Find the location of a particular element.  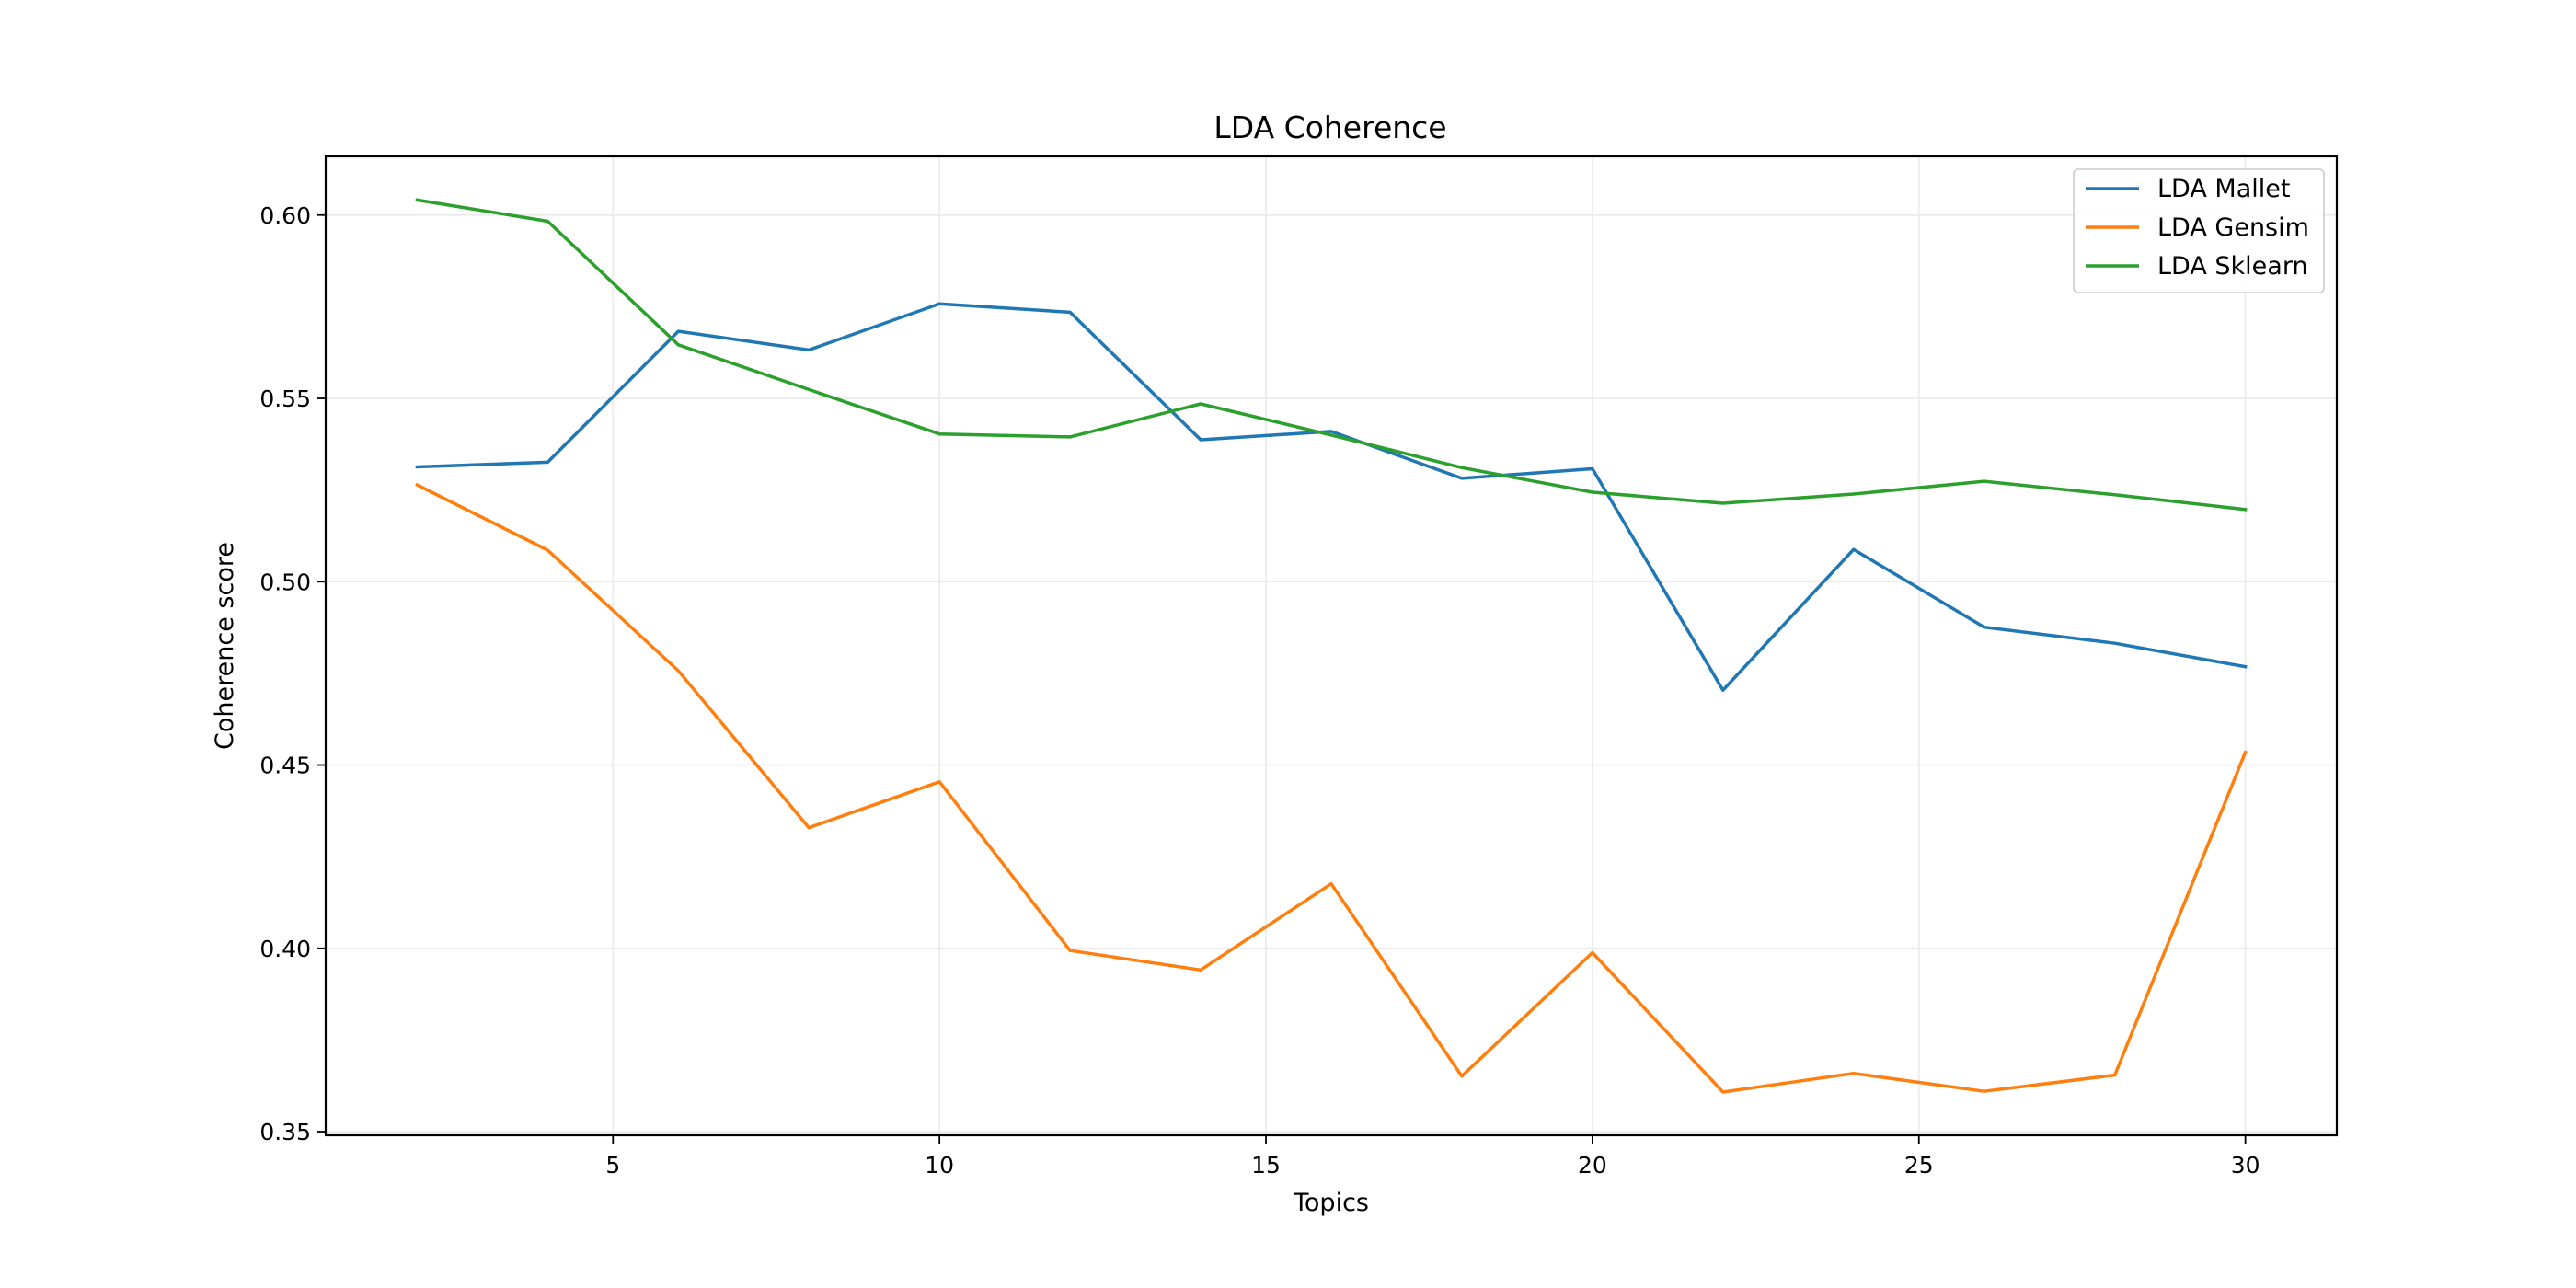

legend-label-lda-sklearn: LDA Sklearn is located at coordinates (2232, 266).